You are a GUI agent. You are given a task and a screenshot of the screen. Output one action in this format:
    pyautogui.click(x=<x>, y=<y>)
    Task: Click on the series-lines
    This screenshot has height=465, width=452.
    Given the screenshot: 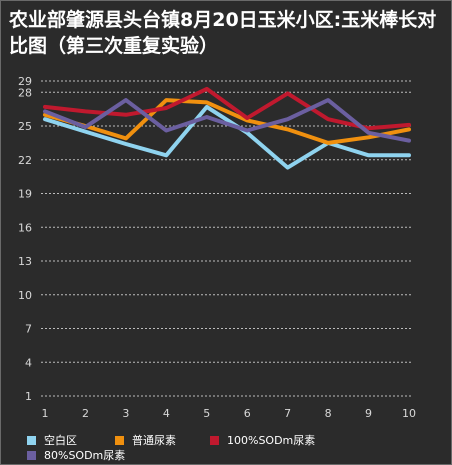 What is the action you would take?
    pyautogui.click(x=227, y=128)
    